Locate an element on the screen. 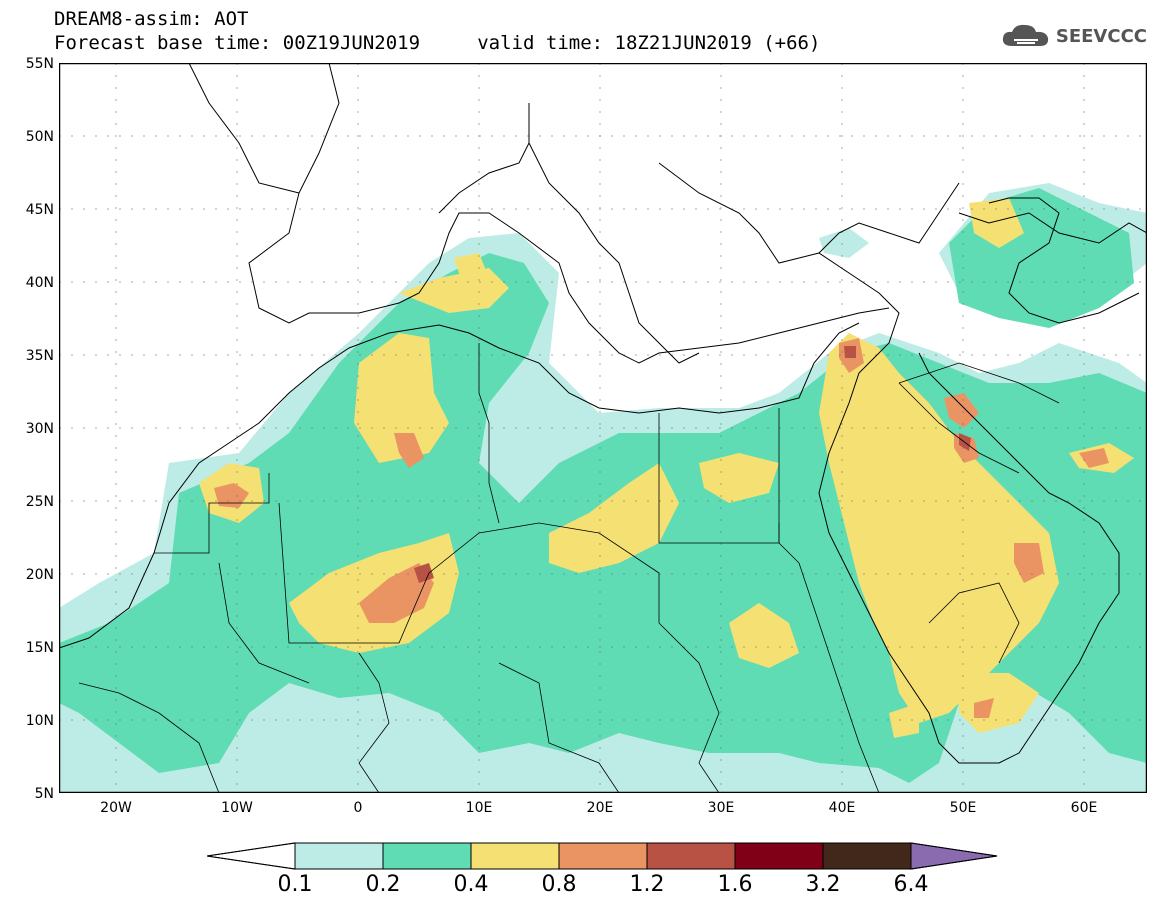  seevccc-logo: SEEVCCC is located at coordinates (1073, 36).